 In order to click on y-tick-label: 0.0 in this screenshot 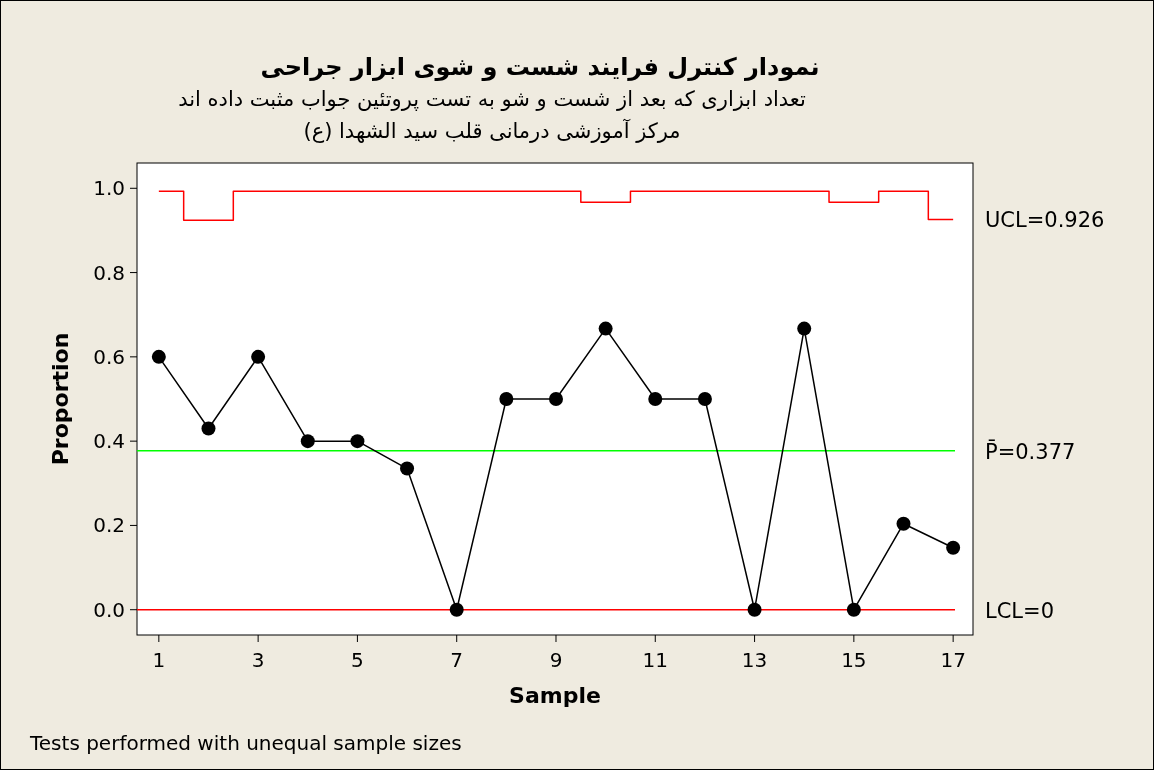, I will do `click(109, 609)`.